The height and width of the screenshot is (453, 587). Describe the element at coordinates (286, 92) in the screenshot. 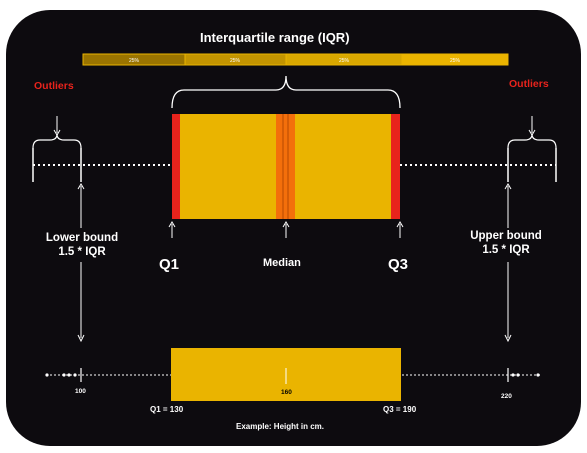

I see `iqr-brace` at that location.